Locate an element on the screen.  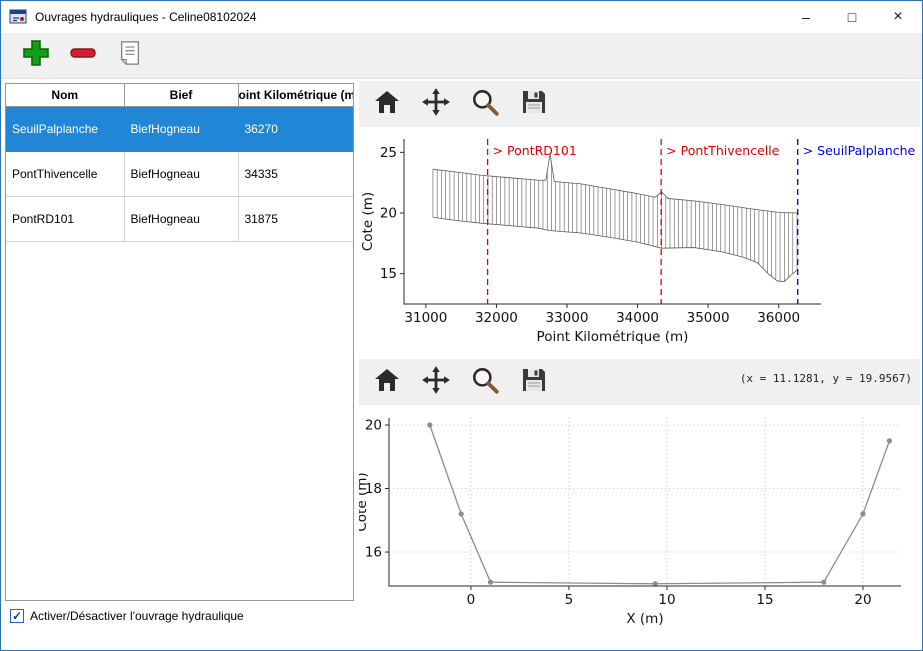
svg-text: > PontThivencelle is located at coordinates (723, 150).